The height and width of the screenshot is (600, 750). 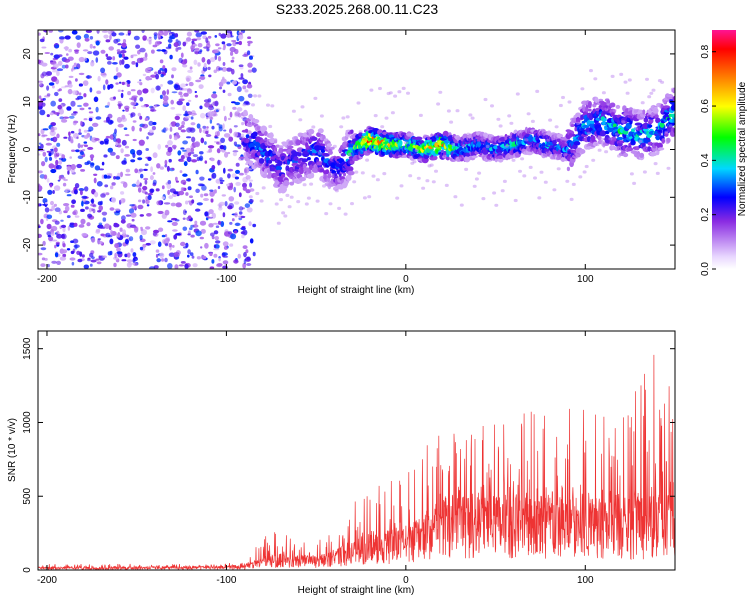 What do you see at coordinates (406, 279) in the screenshot?
I see `x-tick-label: 0` at bounding box center [406, 279].